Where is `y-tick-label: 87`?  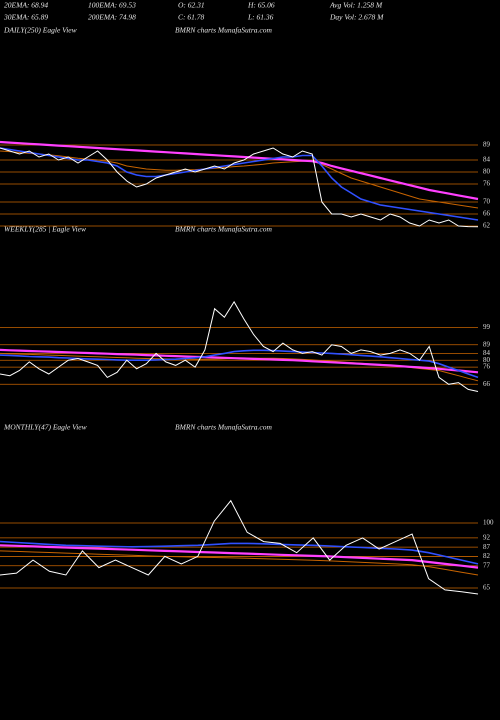 y-tick-label: 87 is located at coordinates (487, 547).